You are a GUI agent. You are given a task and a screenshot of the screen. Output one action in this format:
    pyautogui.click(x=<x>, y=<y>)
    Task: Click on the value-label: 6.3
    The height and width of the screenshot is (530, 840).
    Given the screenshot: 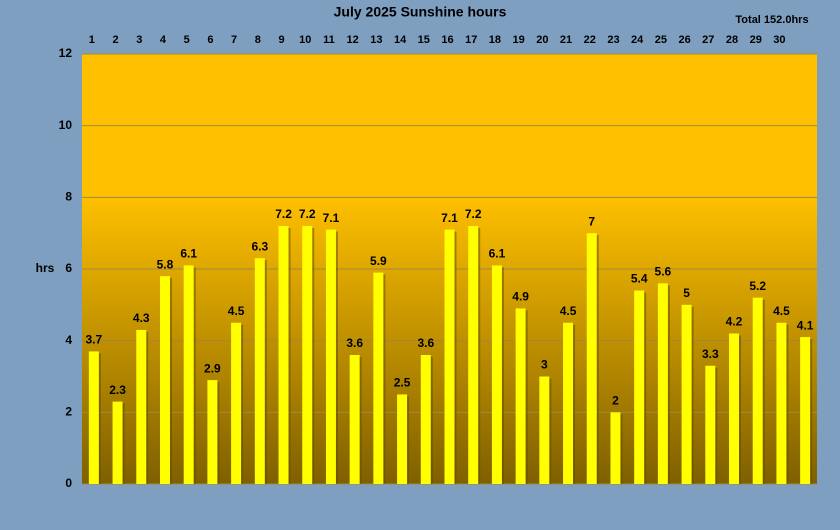 What is the action you would take?
    pyautogui.click(x=259, y=246)
    